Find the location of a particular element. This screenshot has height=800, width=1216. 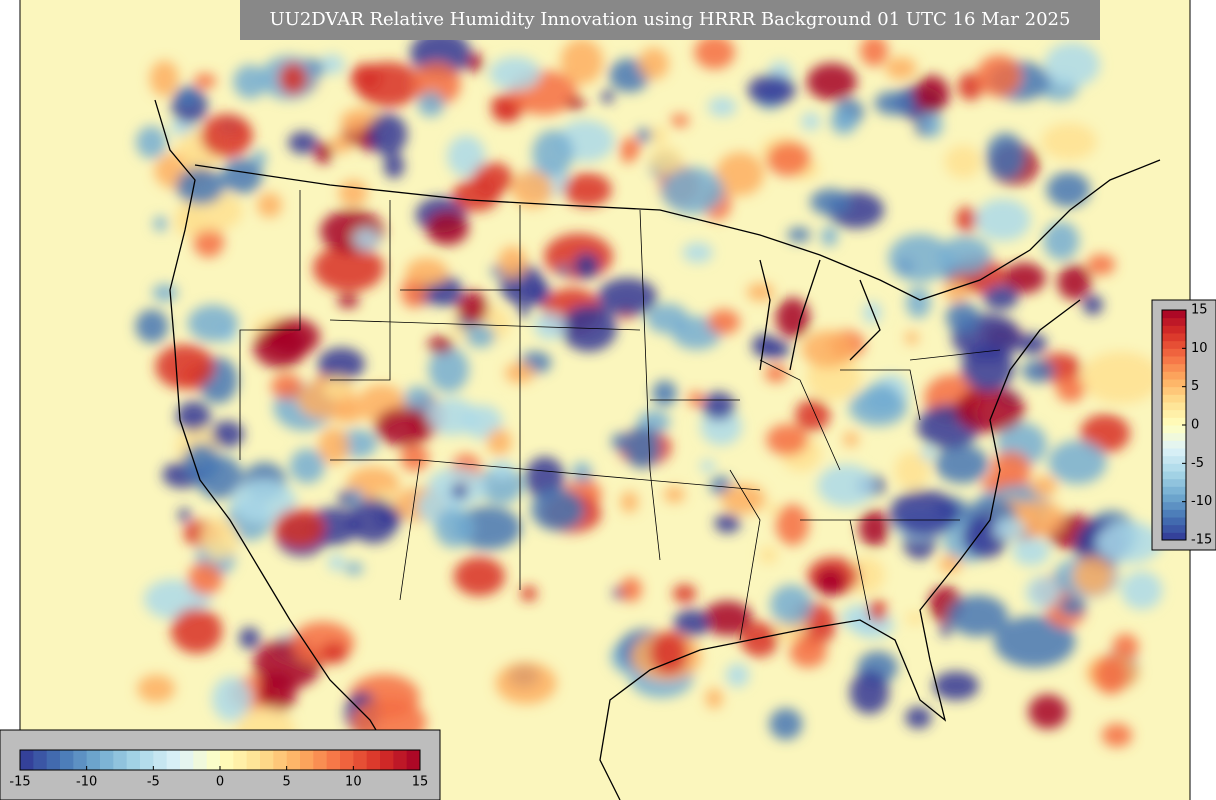

colorbar-tick-label: 5 is located at coordinates (1195, 386).